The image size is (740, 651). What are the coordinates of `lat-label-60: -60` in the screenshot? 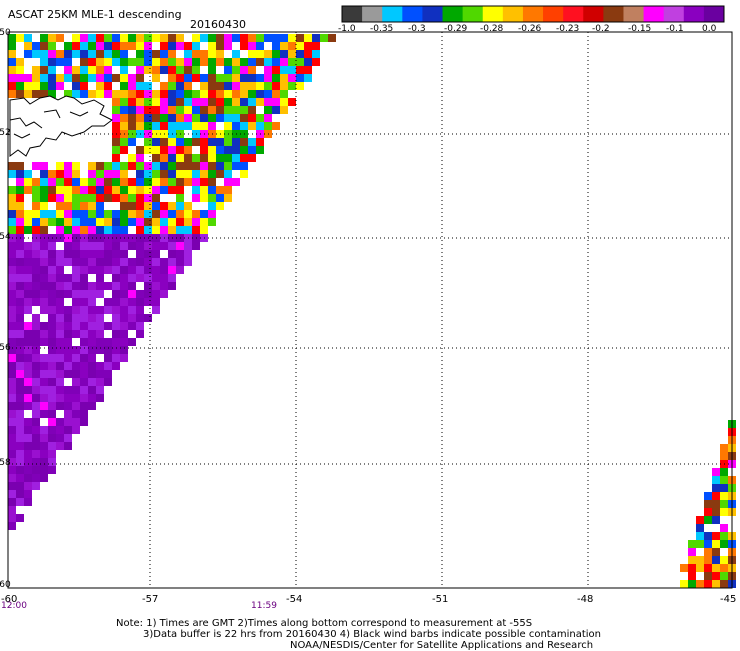 It's located at (5, 585).